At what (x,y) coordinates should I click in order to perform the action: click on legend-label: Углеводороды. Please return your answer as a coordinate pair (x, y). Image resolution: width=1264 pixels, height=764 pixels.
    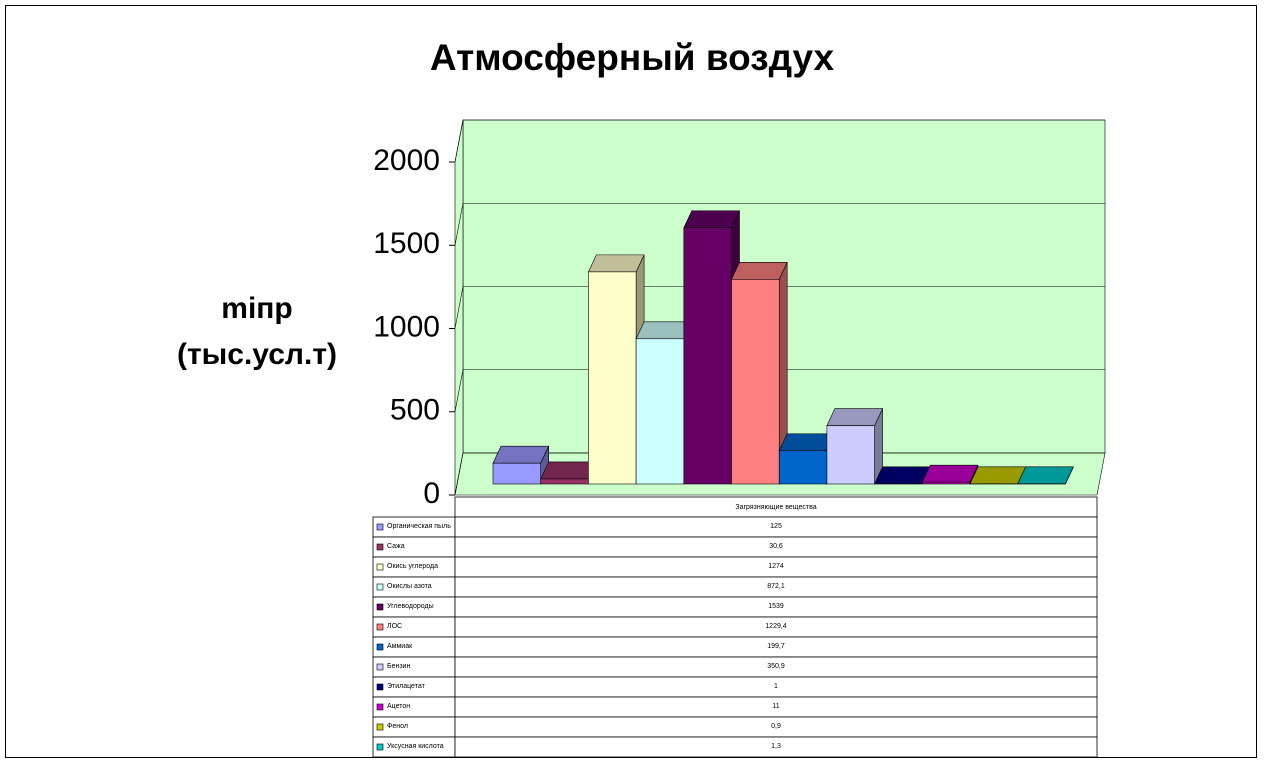
    Looking at the image, I should click on (410, 606).